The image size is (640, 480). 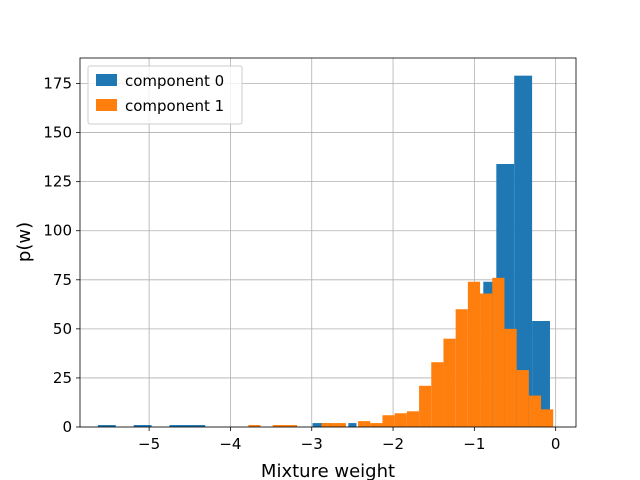 I want to click on x-tick-label: 0, so click(x=556, y=444).